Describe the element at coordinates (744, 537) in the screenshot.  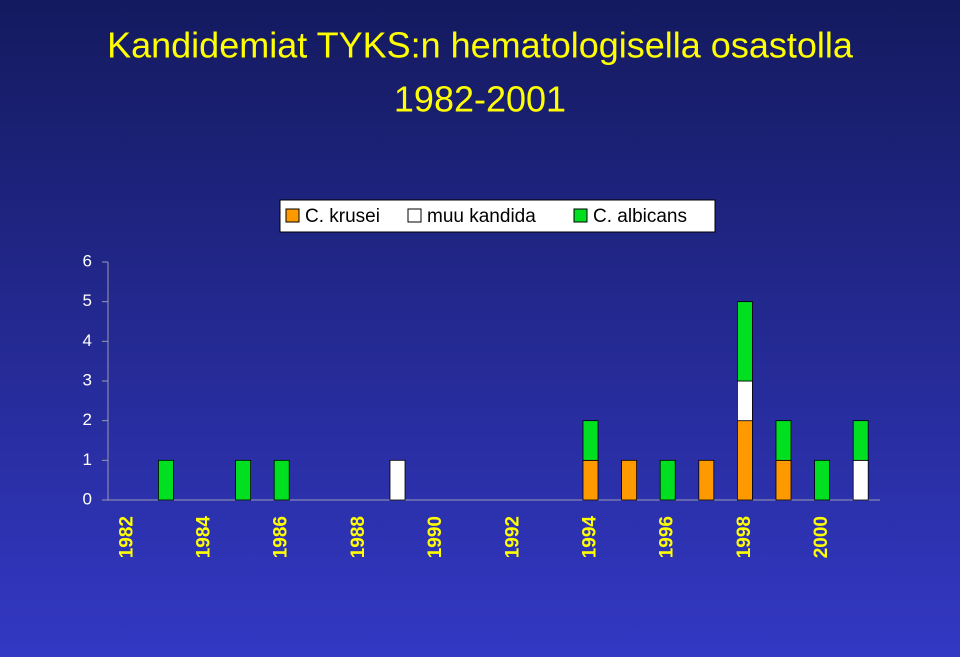
I see `x-tick-label: 1998` at that location.